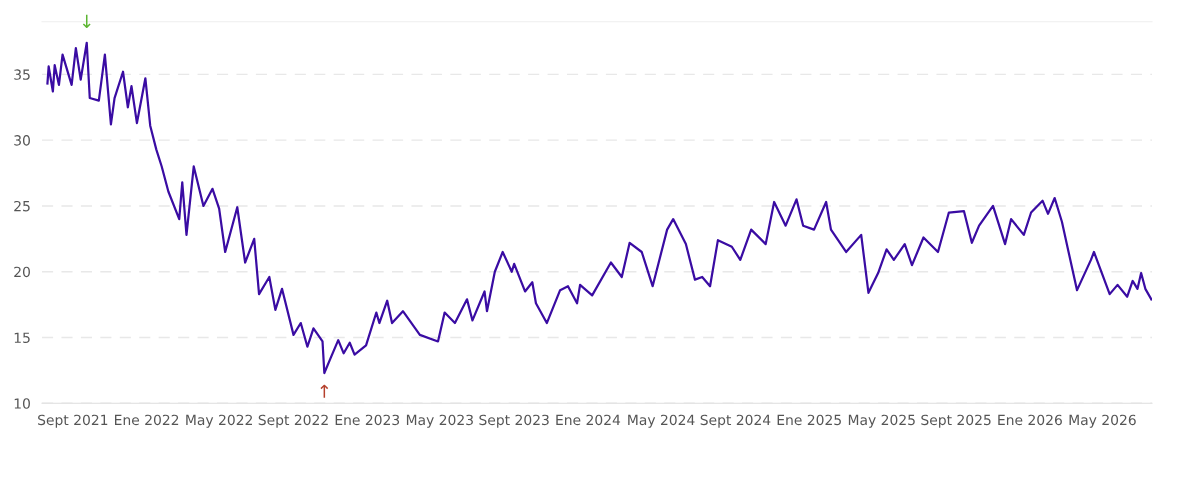  I want to click on x-tick-label: Ene 2026, so click(1030, 420).